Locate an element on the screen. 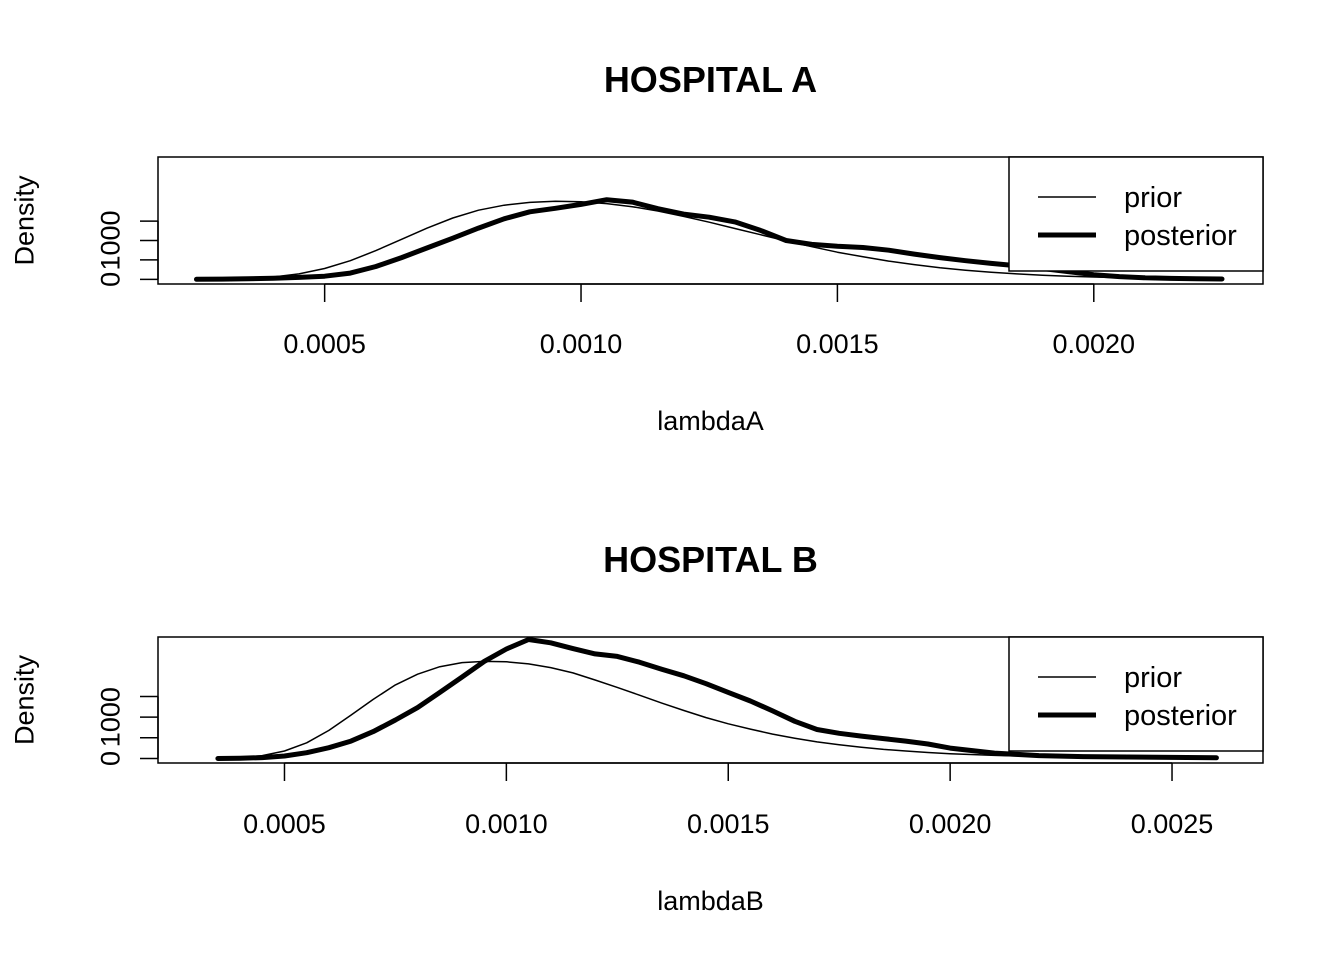  chart-title: HOSPITAL B is located at coordinates (710, 559).